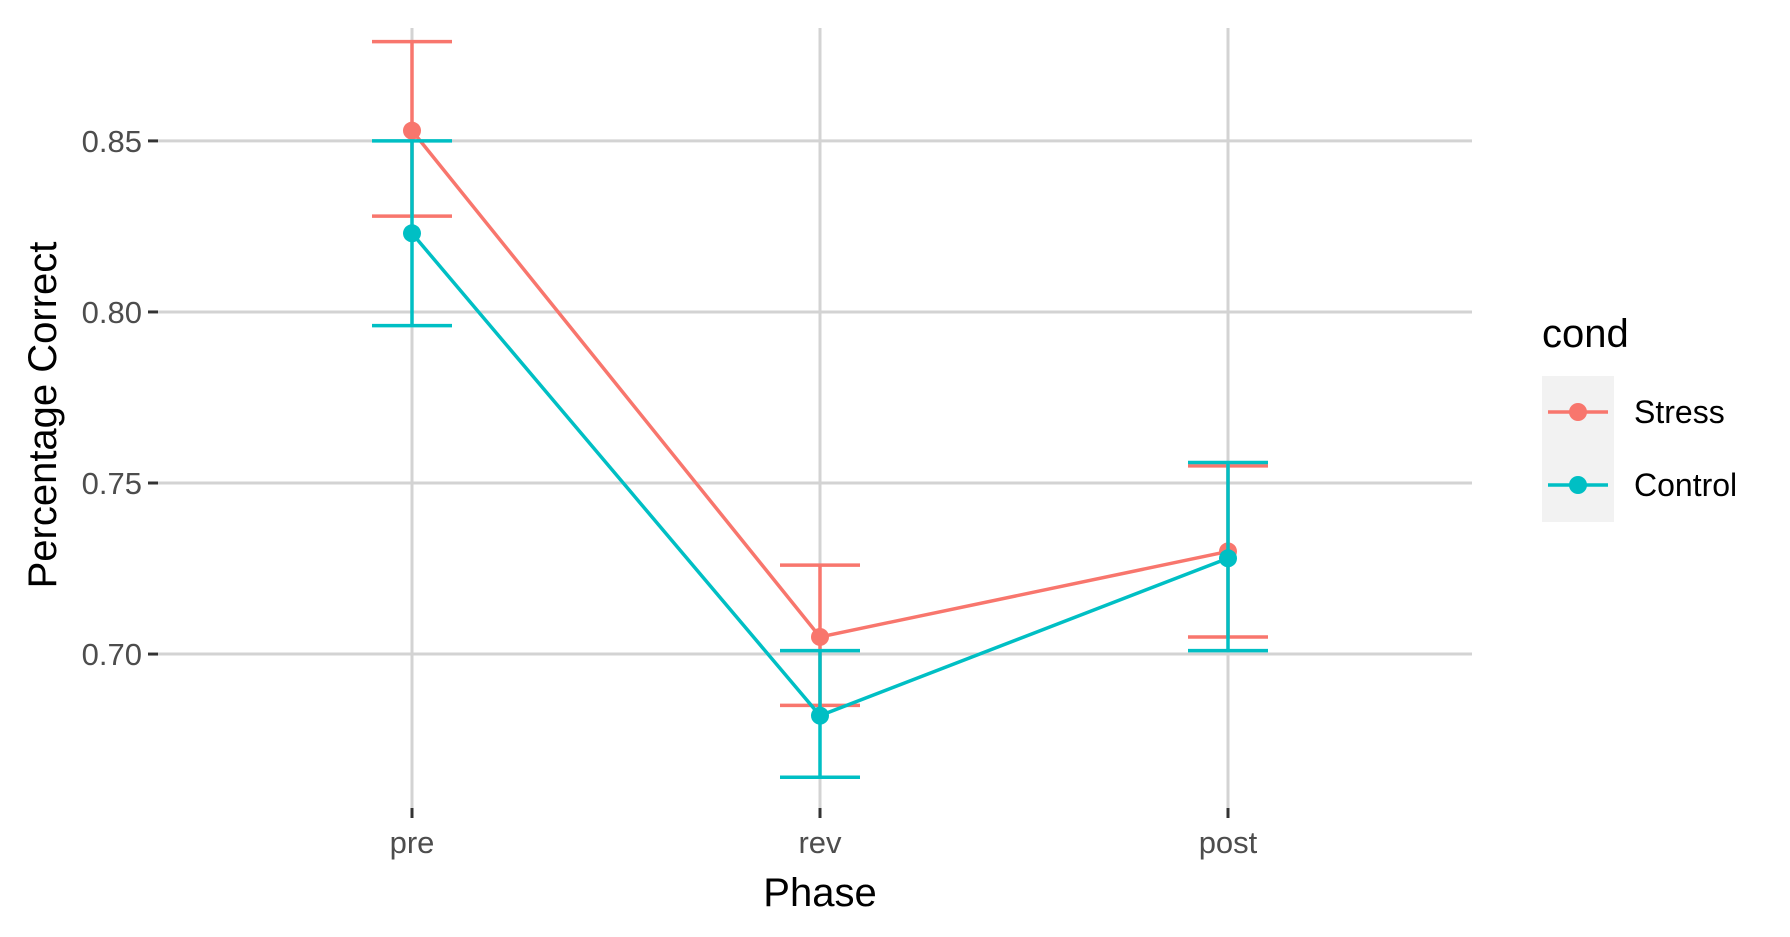 This screenshot has height=937, width=1790. What do you see at coordinates (112, 141) in the screenshot?
I see `y-tick-label: 0.85` at bounding box center [112, 141].